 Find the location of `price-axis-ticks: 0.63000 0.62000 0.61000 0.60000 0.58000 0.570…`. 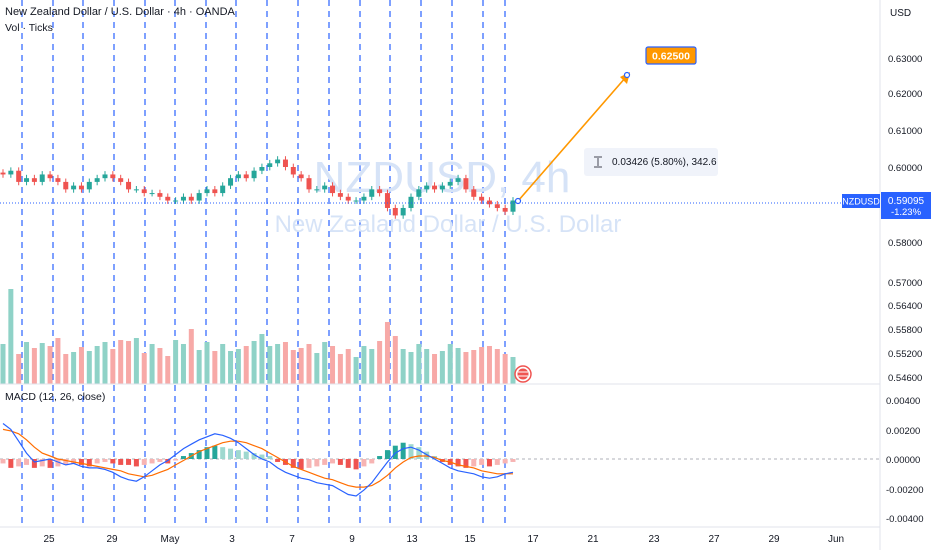

price-axis-ticks: 0.63000 0.62000 0.61000 0.60000 0.58000 0.570… is located at coordinates (905, 219).